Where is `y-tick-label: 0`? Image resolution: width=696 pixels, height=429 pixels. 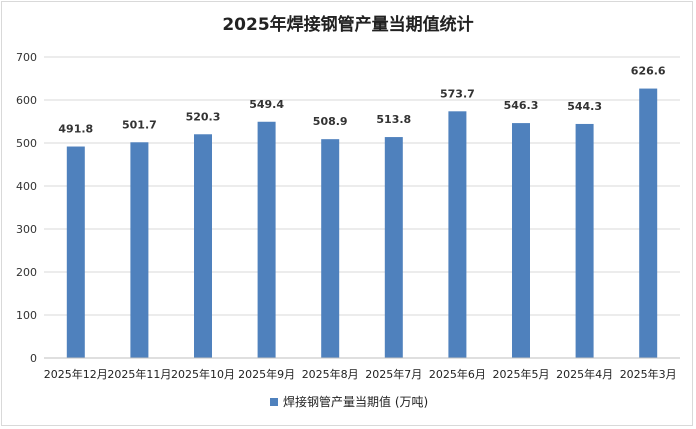 y-tick-label: 0 is located at coordinates (33, 358).